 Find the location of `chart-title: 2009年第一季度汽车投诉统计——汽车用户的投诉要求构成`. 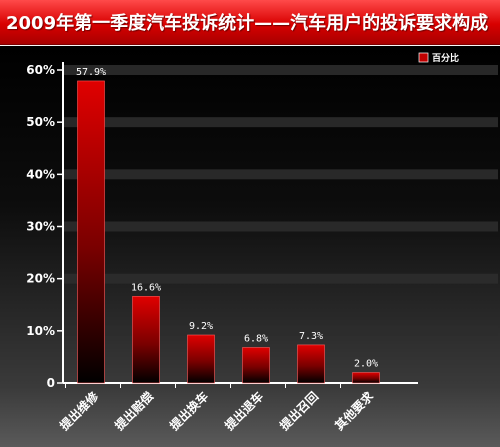

chart-title: 2009年第一季度汽车投诉统计——汽车用户的投诉要求构成 is located at coordinates (247, 23).